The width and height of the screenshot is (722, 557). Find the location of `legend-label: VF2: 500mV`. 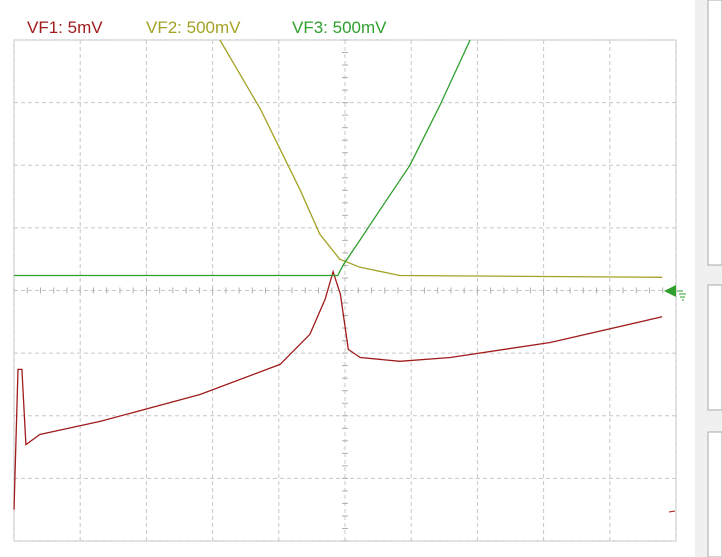

legend-label: VF2: 500mV is located at coordinates (193, 27).